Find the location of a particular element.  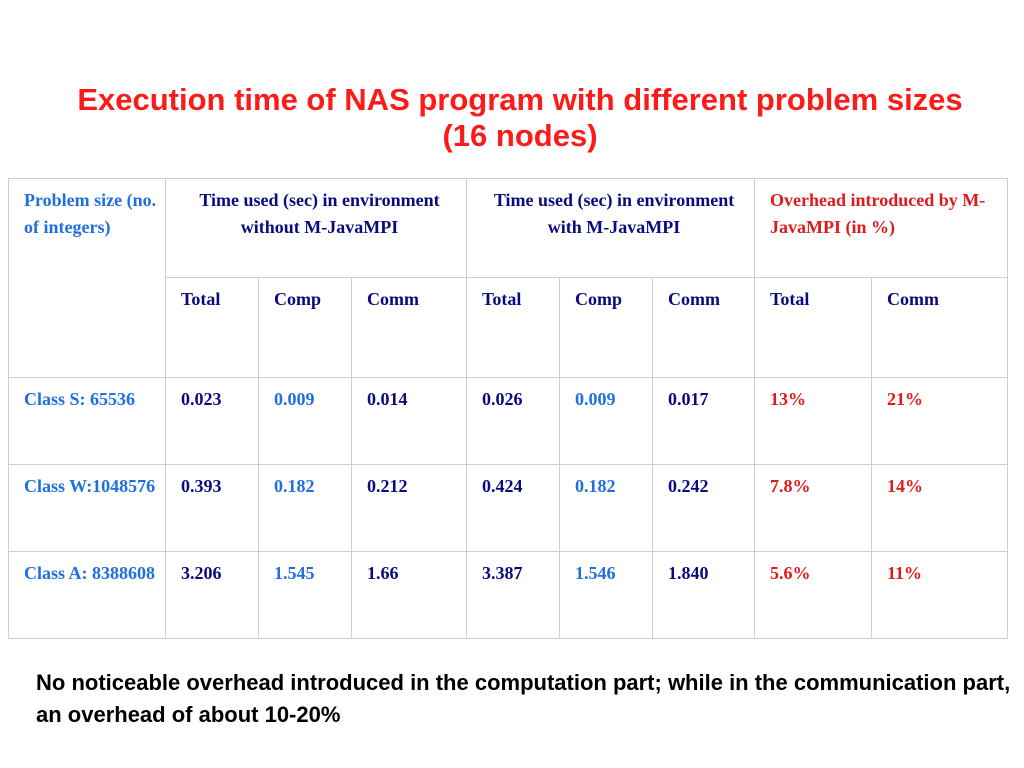

overhead-cell: 14% is located at coordinates (940, 508).